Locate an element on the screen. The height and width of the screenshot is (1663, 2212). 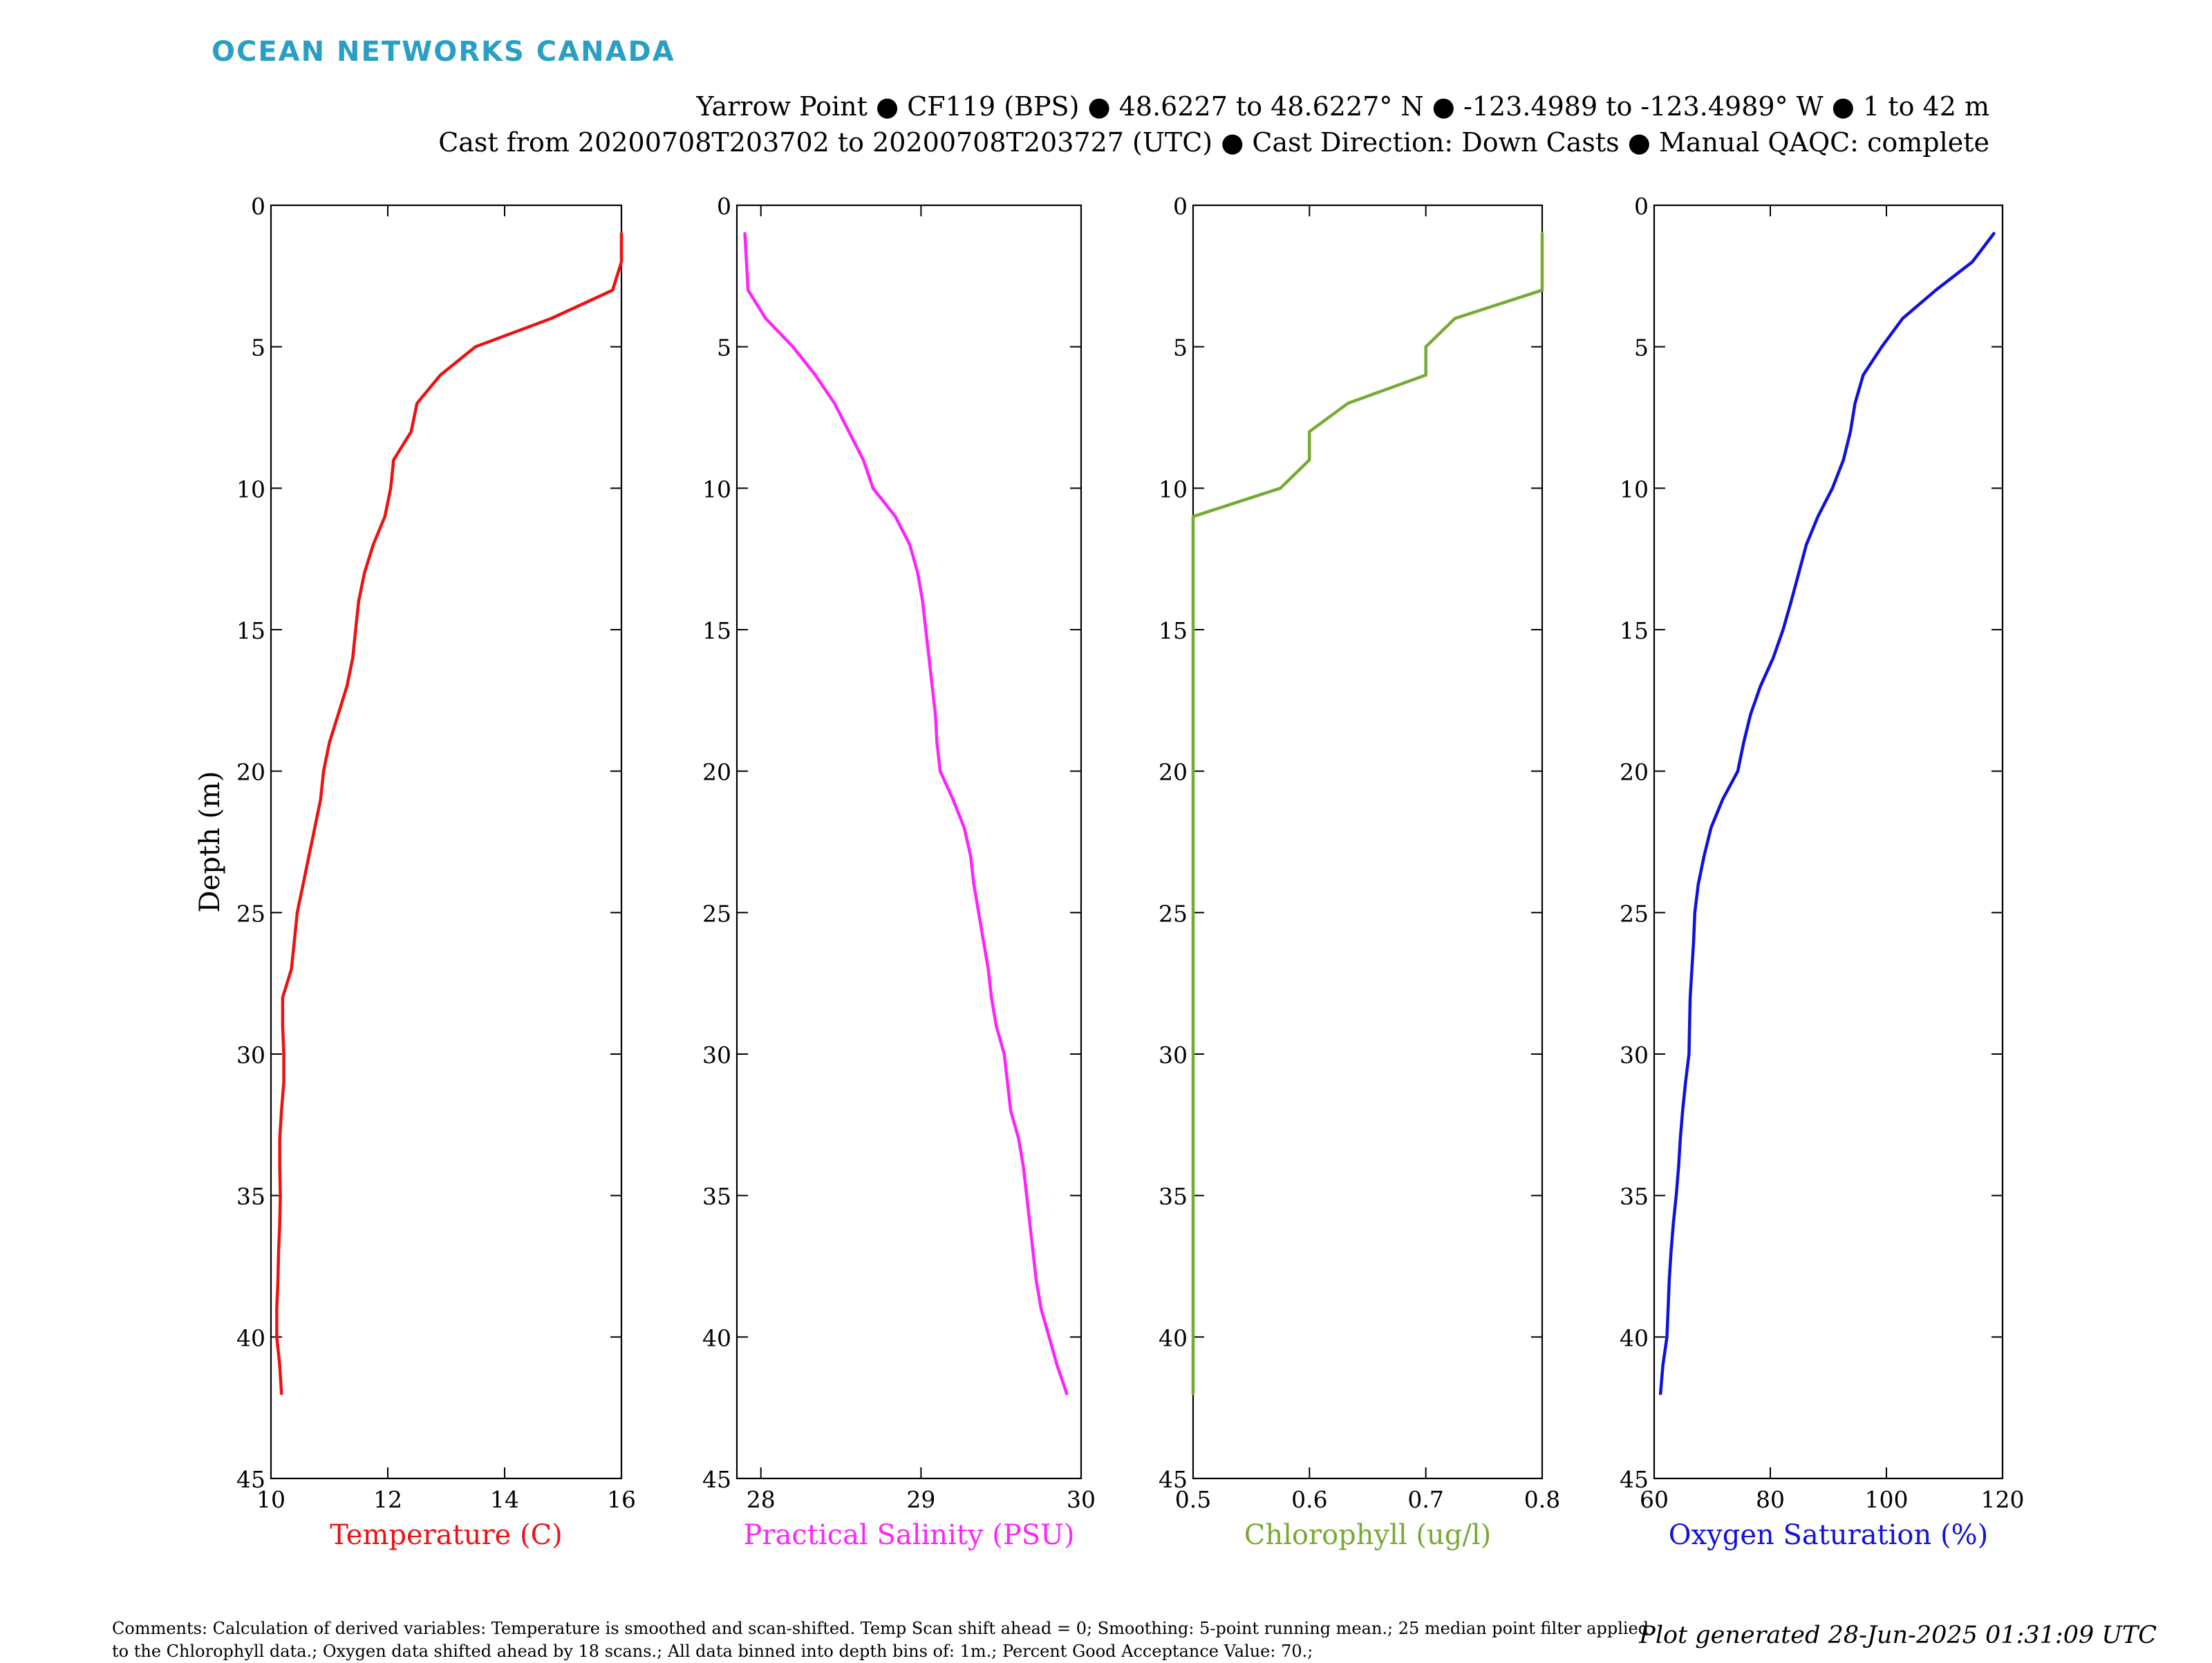
x-axis-label-2: Practical Salinity (PSU) is located at coordinates (910, 1535).